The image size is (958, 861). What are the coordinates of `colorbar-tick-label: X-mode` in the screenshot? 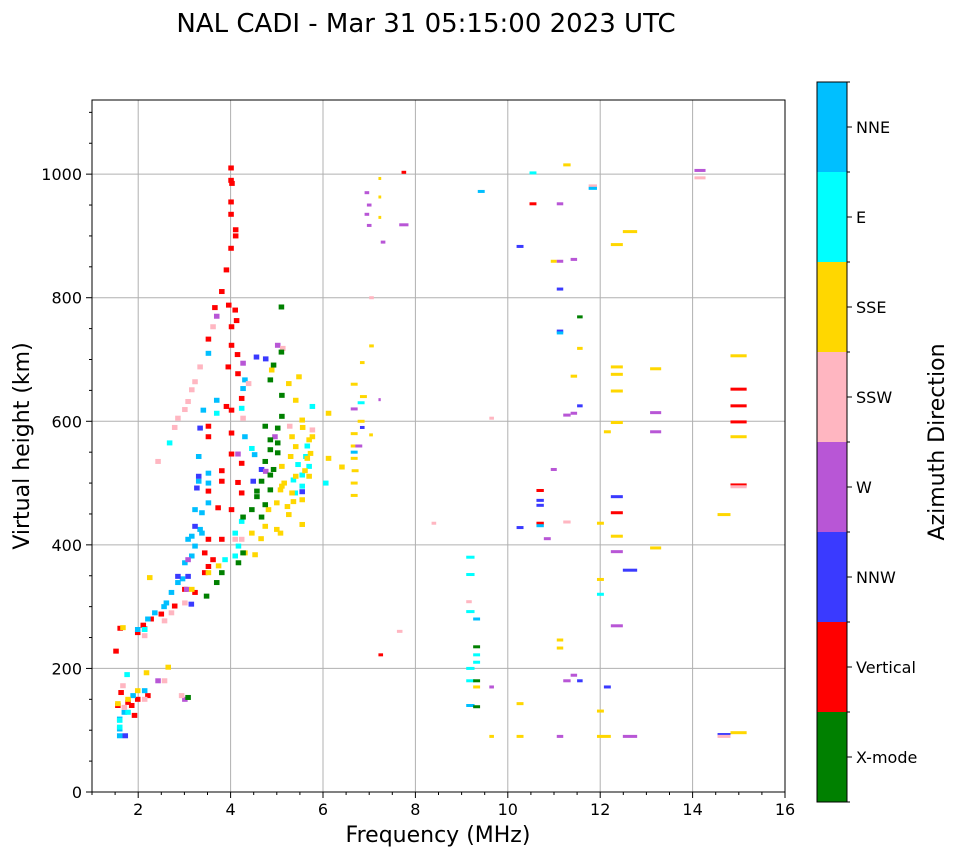 It's located at (886, 757).